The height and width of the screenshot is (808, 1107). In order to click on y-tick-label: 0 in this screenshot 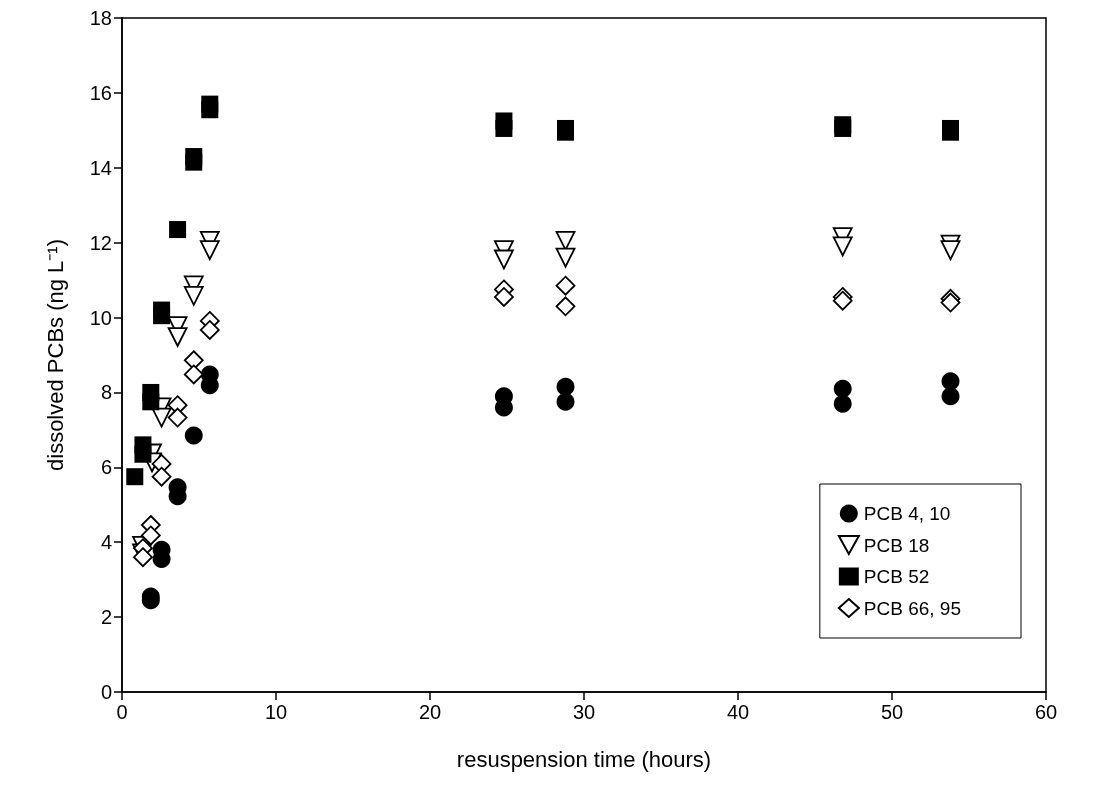, I will do `click(106, 692)`.